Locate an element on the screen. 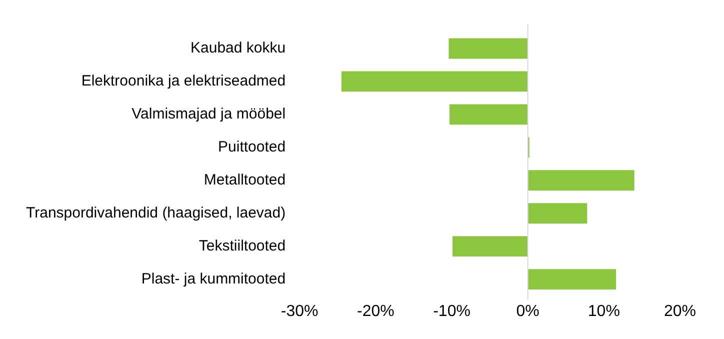 Image resolution: width=724 pixels, height=339 pixels. y-tick-label: Kaubad kokku is located at coordinates (238, 48).